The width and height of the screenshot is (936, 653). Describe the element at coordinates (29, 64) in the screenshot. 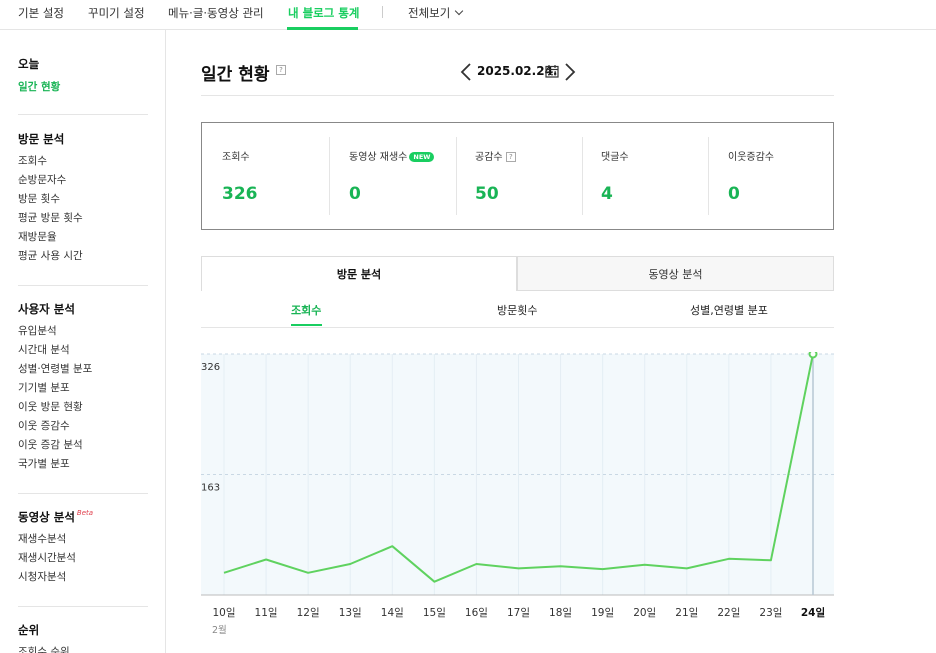

I see `sidebar-heading-today: 오늘` at that location.